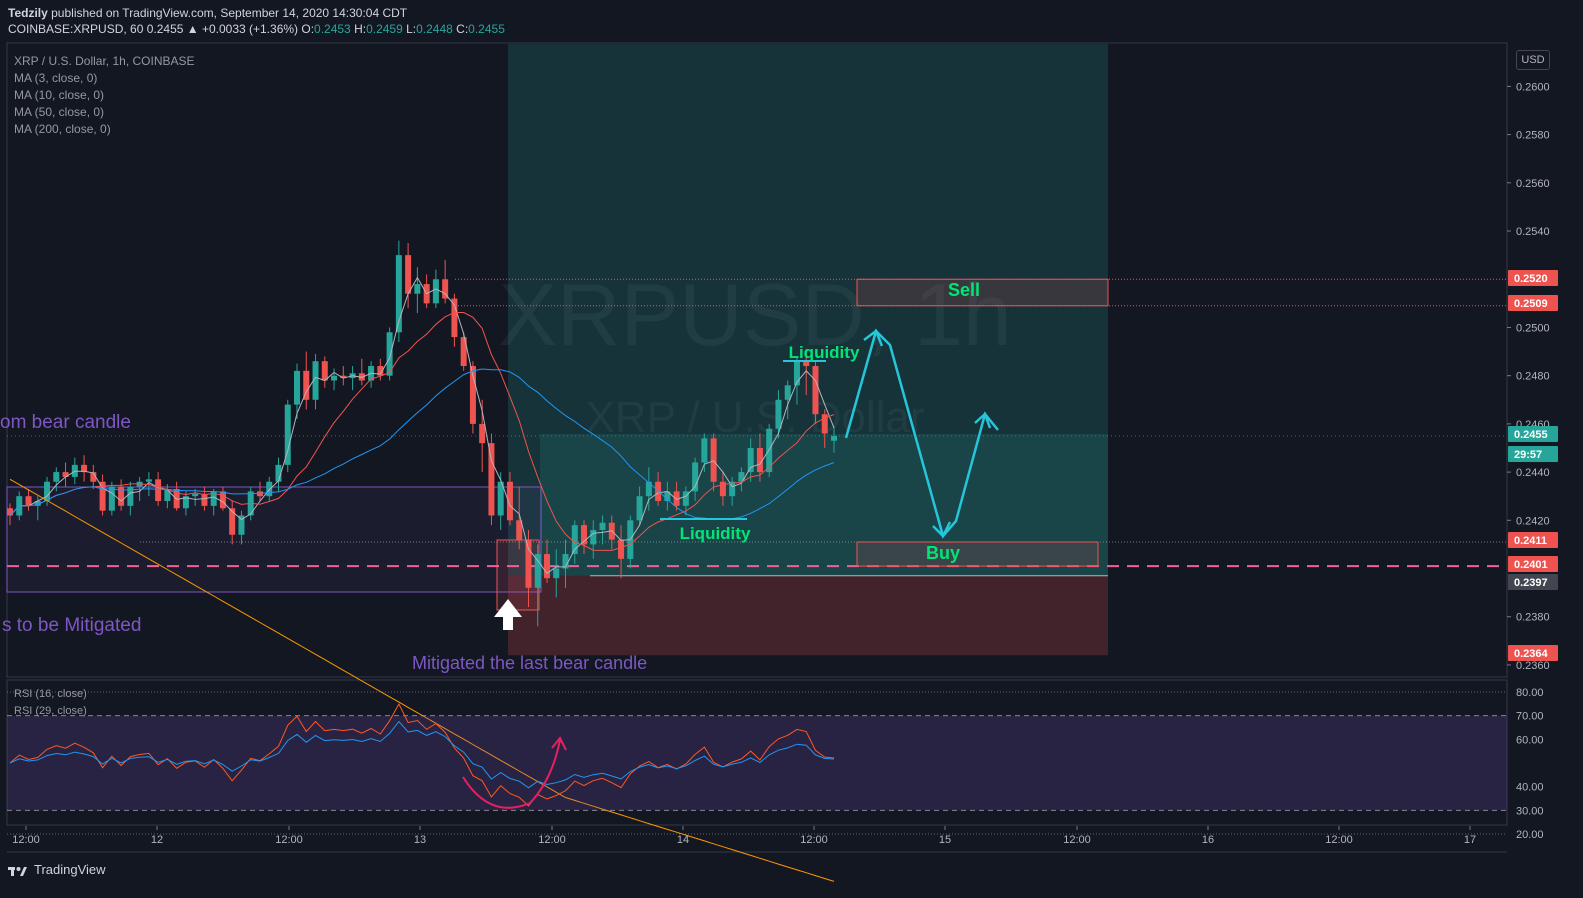 The width and height of the screenshot is (1583, 898). Describe the element at coordinates (358, 29) in the screenshot. I see `high-label: H:` at that location.